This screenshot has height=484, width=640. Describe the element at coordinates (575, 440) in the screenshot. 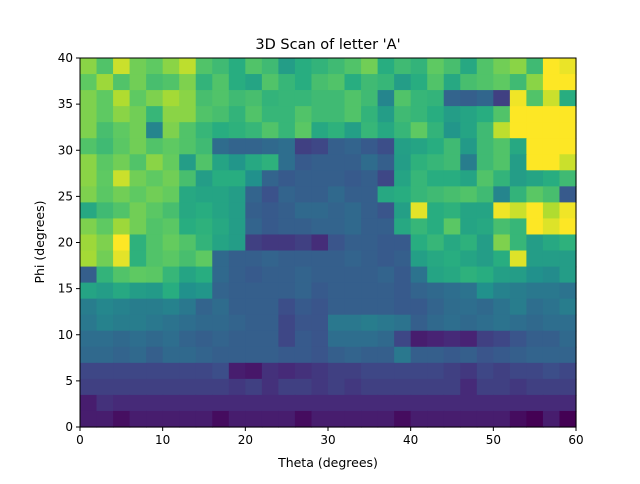

I see `x-tick-label: 60` at that location.